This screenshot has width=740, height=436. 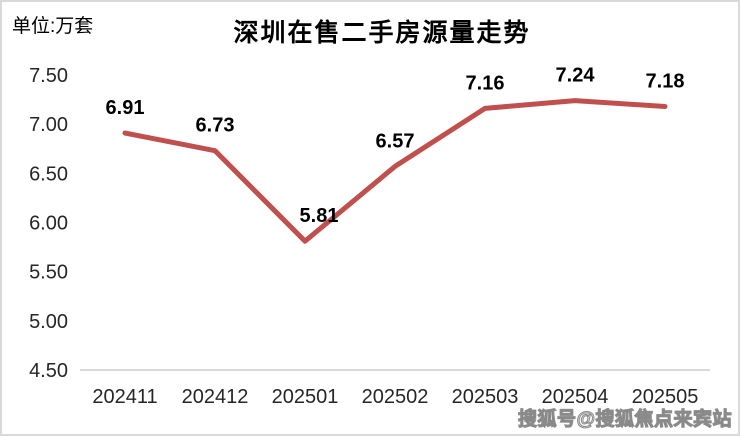 I want to click on x-tick-label: 202501, so click(x=305, y=397).